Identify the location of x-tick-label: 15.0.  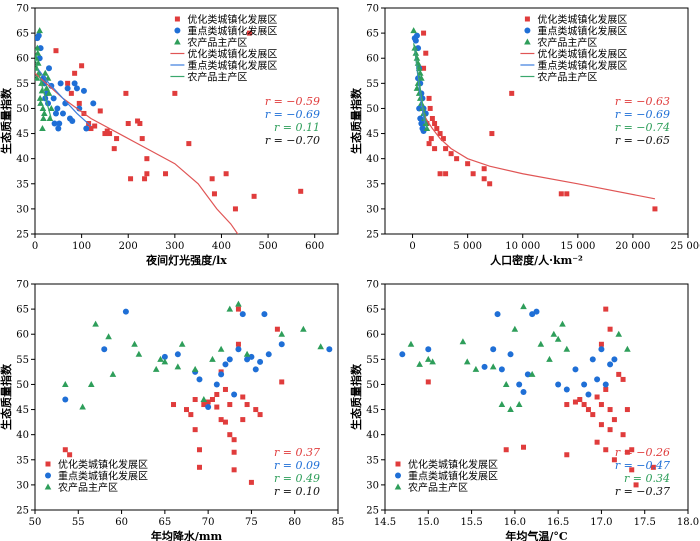
(428, 522).